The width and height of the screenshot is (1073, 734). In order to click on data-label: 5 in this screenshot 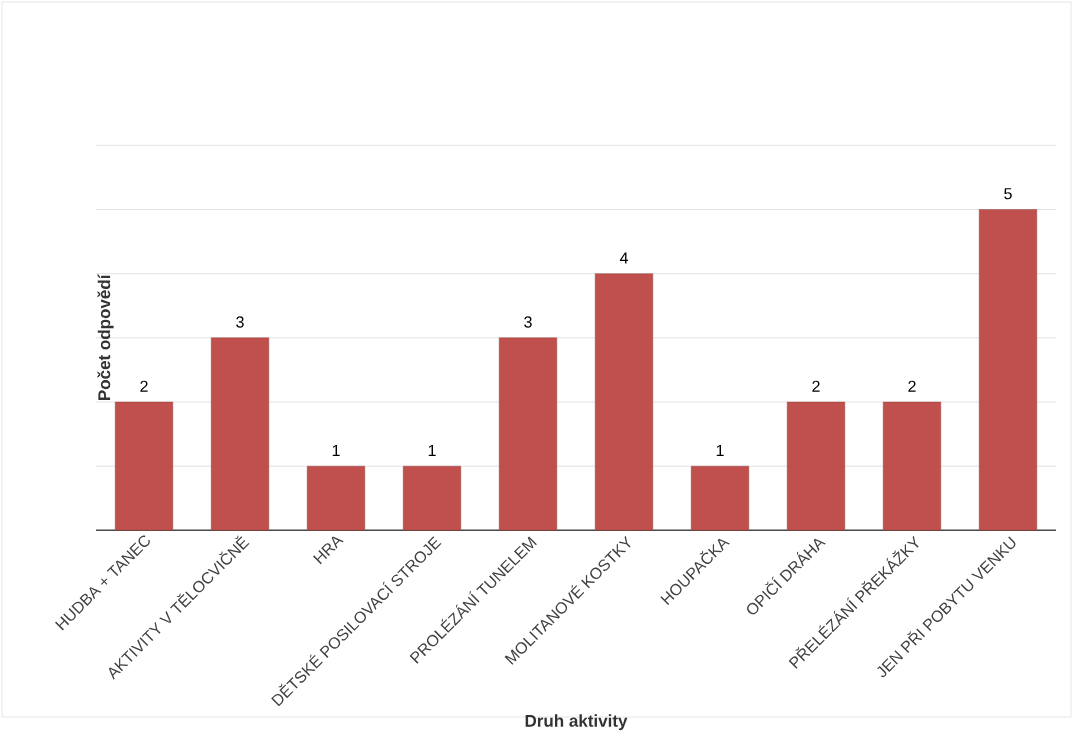, I will do `click(1008, 194)`.